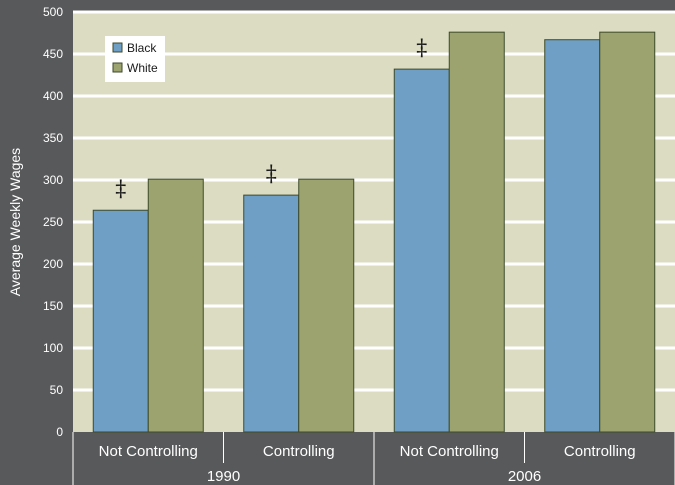 This screenshot has height=485, width=675. I want to click on legend-swatch-black, so click(117, 47).